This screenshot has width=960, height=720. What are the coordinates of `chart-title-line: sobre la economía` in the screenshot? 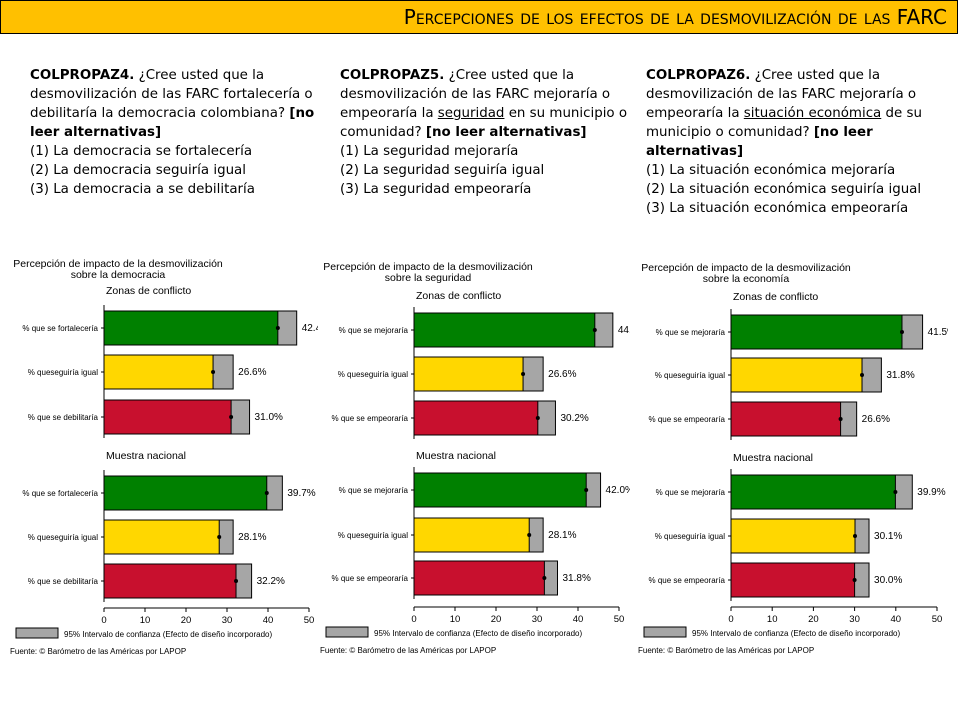 It's located at (746, 279).